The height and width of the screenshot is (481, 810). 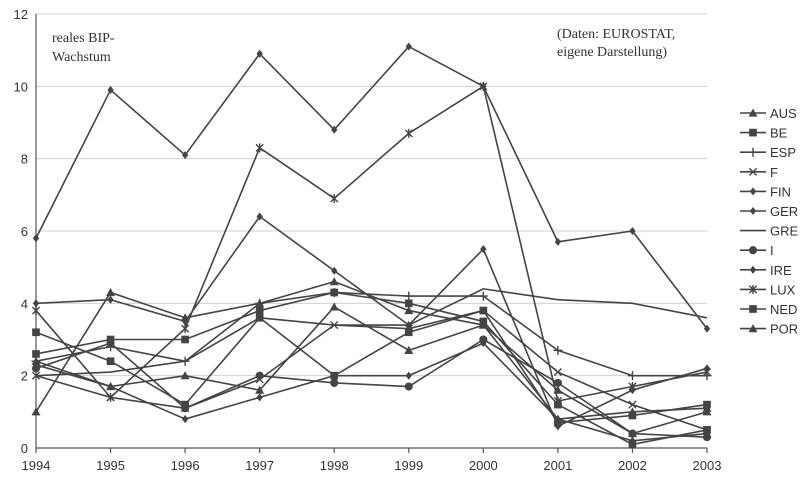 I want to click on legend-item-por: POR, so click(x=769, y=329).